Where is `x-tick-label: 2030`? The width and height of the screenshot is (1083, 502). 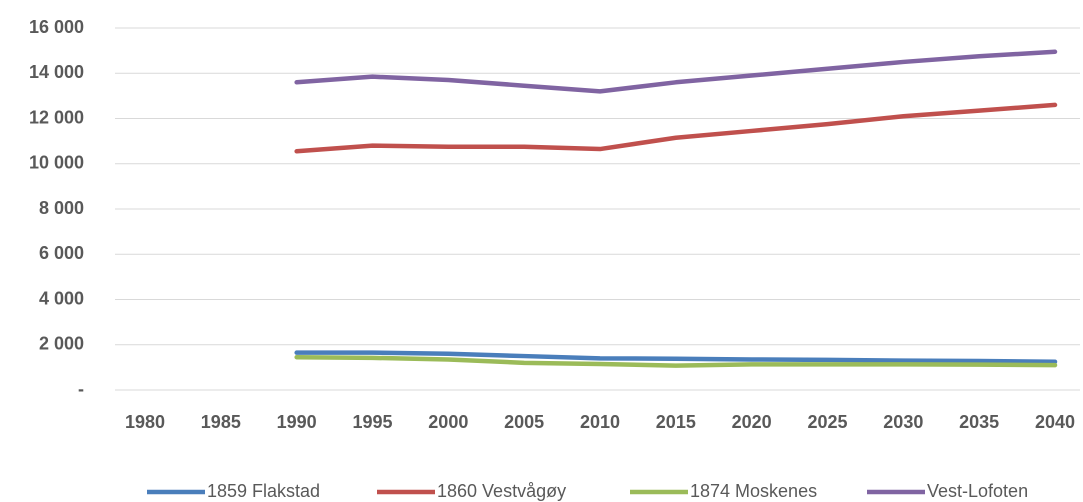 x-tick-label: 2030 is located at coordinates (903, 422).